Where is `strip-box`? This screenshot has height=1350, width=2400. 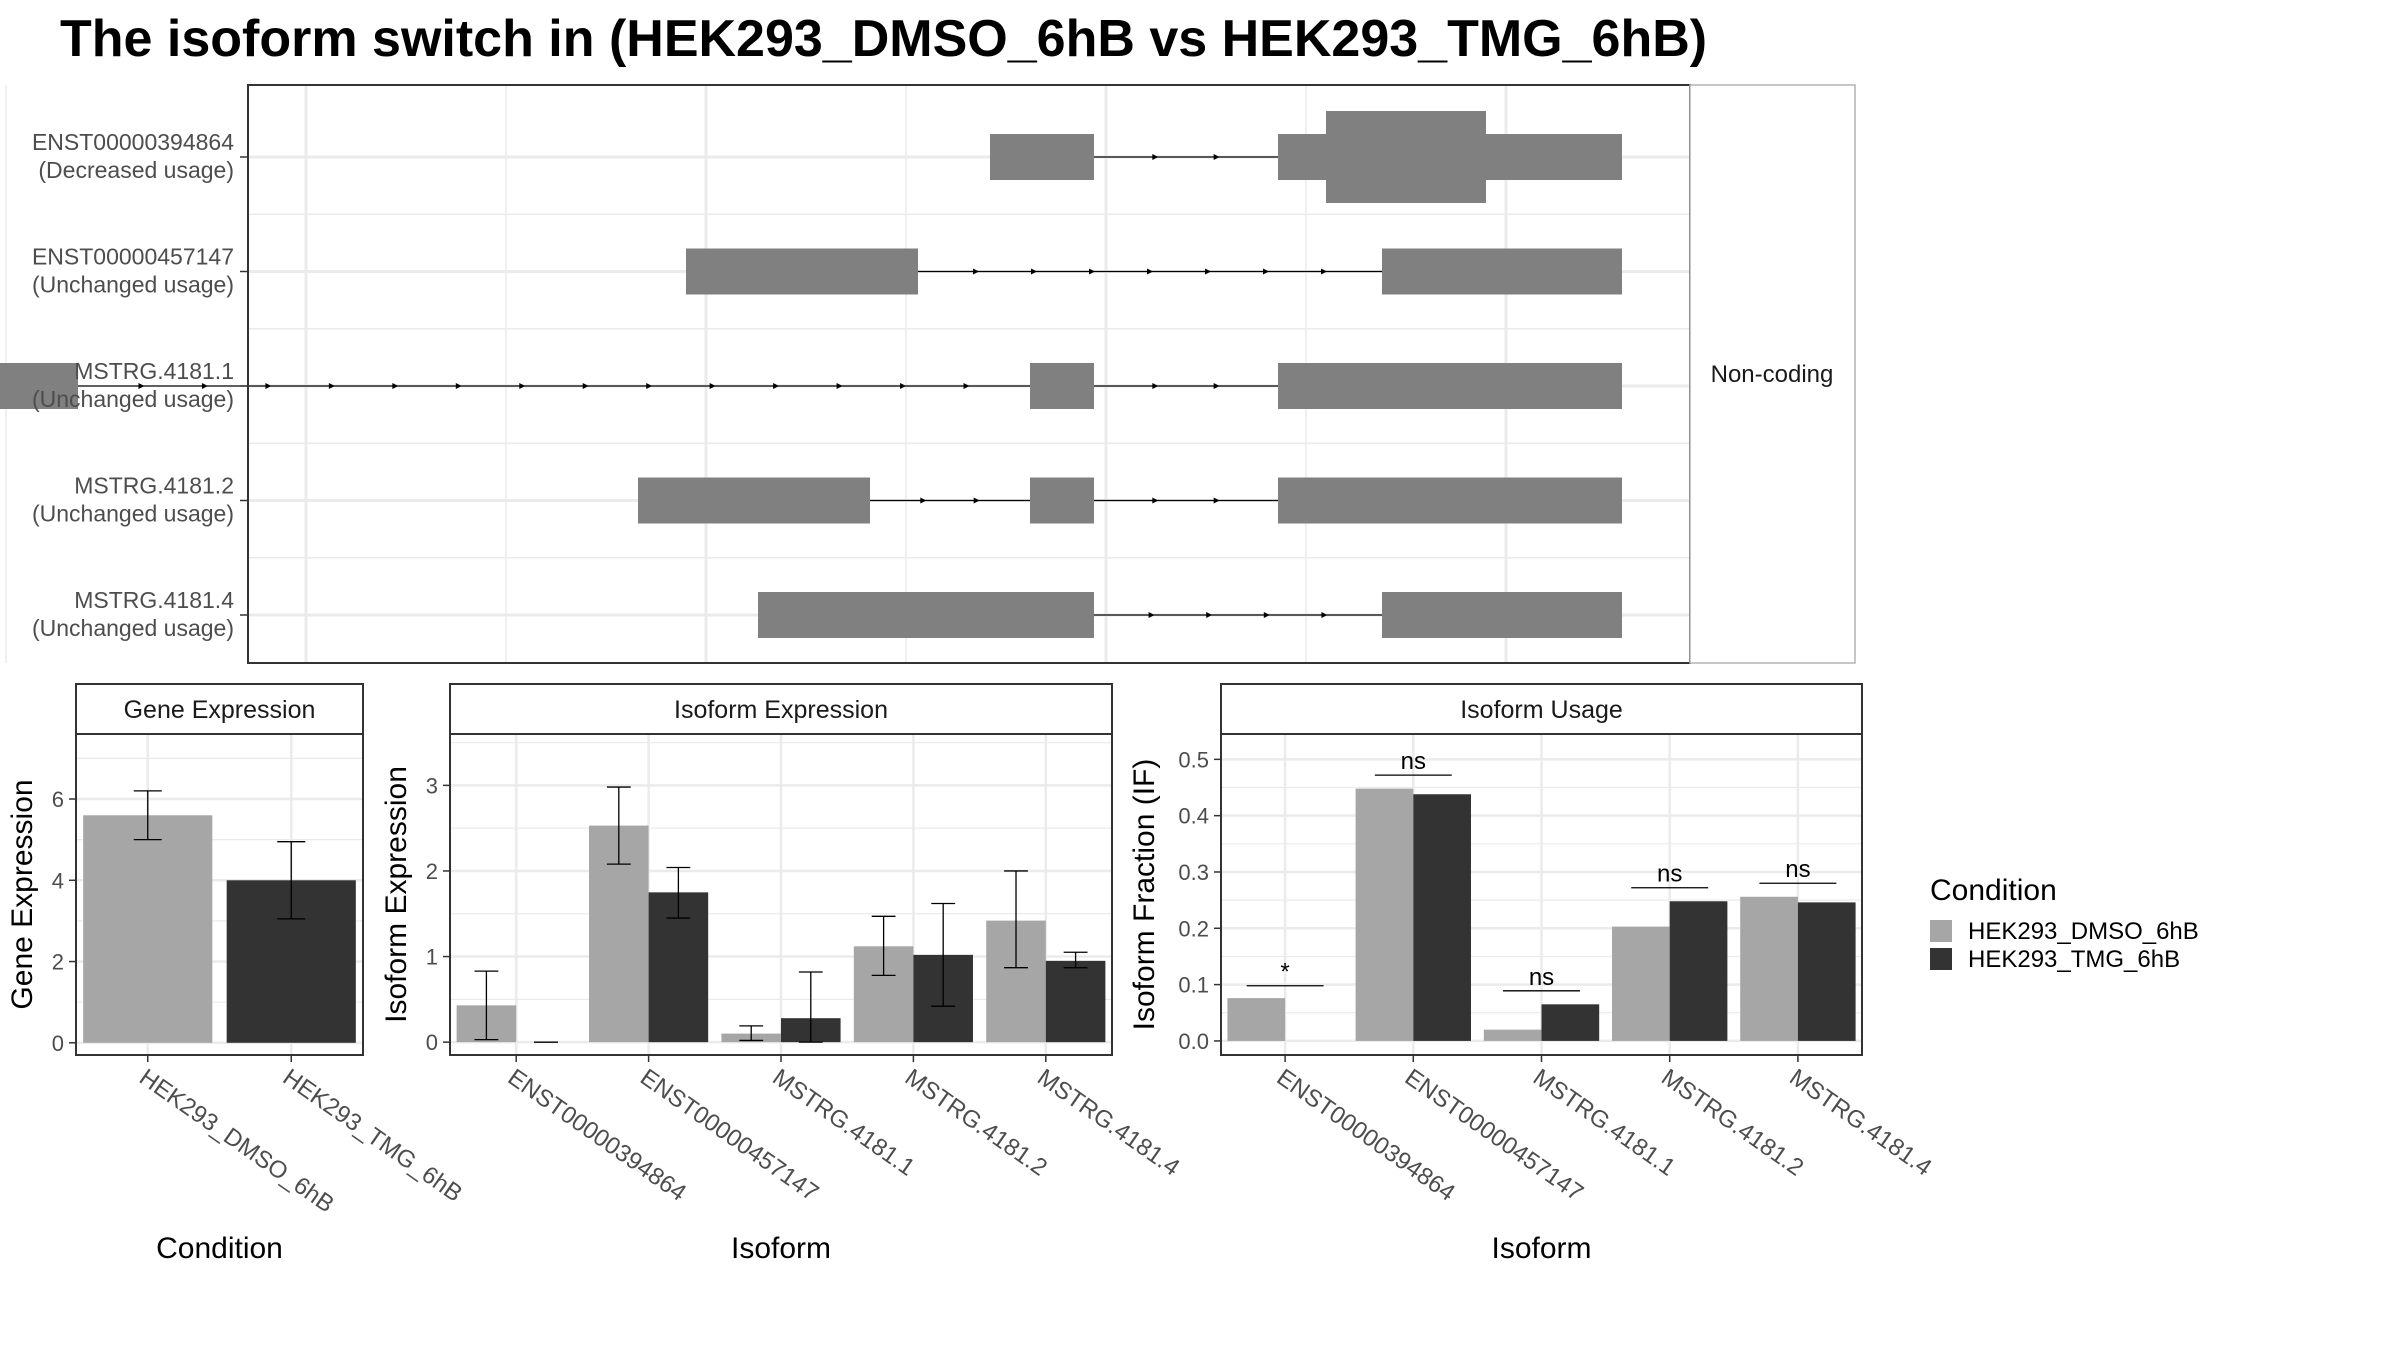 strip-box is located at coordinates (1772, 374).